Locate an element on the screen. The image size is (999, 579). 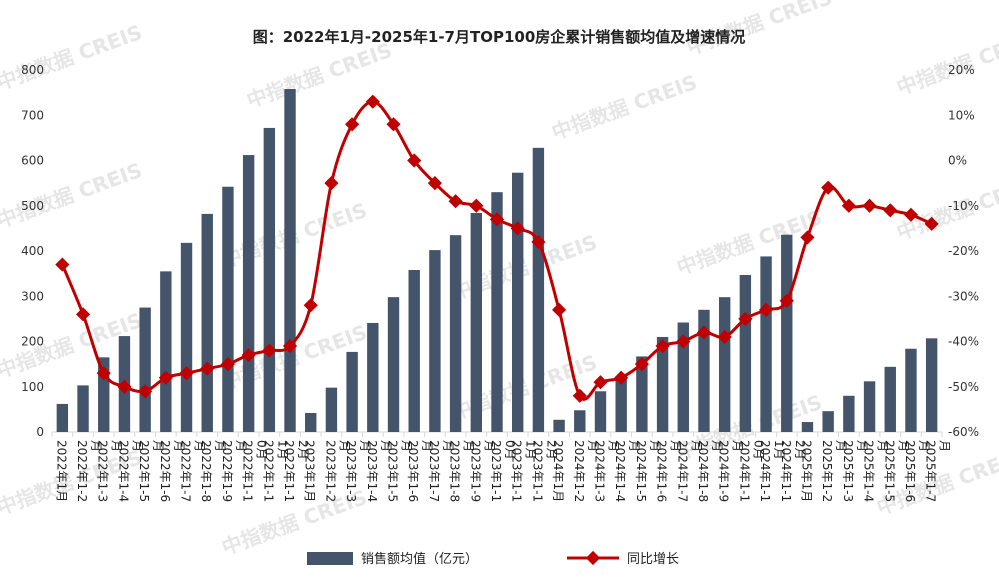
legend-bar-label: 销售额均值（亿元） is located at coordinates (419, 559).